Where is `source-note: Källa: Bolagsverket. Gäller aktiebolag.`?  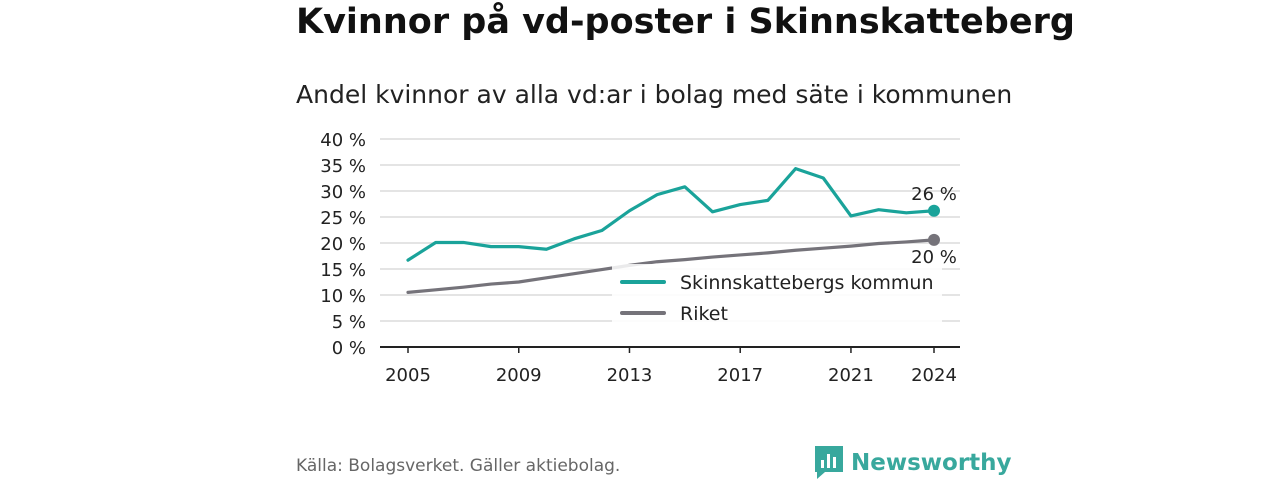 source-note: Källa: Bolagsverket. Gäller aktiebolag. is located at coordinates (458, 466).